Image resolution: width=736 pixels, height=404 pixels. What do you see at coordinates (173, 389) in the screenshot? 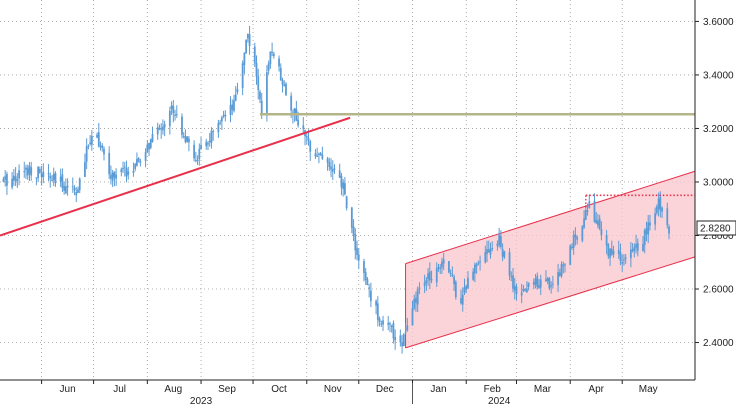
I see `x-tick-label: Aug` at bounding box center [173, 389].